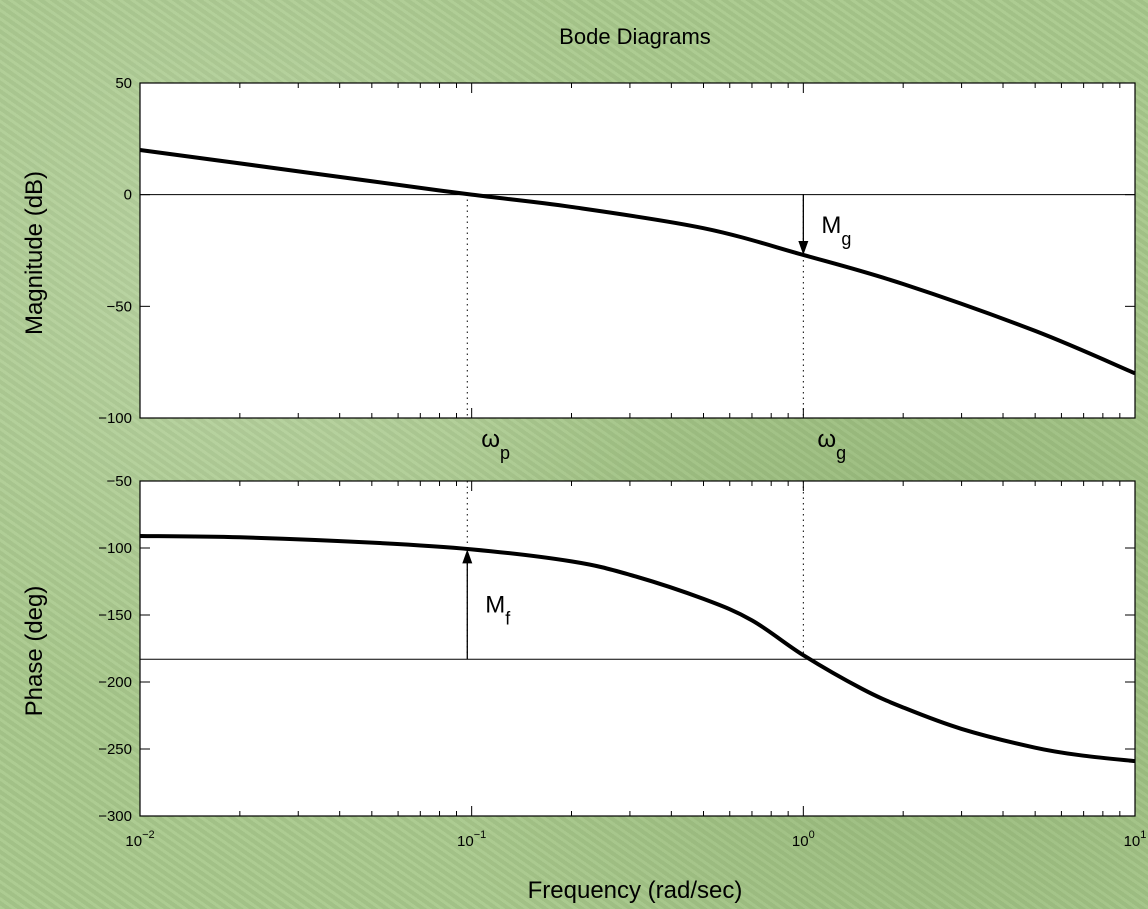 Image resolution: width=1148 pixels, height=909 pixels. What do you see at coordinates (831, 444) in the screenshot?
I see `frequency-marker-label: ωg` at bounding box center [831, 444].